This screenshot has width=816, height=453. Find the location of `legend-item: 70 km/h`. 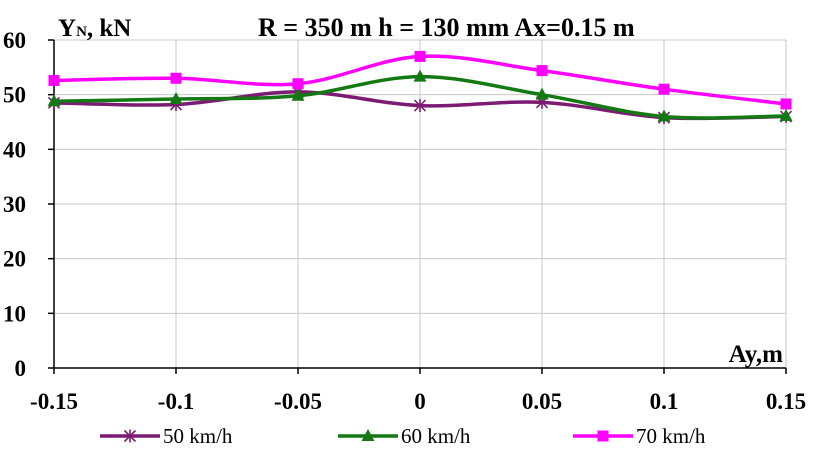

legend-item: 70 km/h is located at coordinates (639, 436).